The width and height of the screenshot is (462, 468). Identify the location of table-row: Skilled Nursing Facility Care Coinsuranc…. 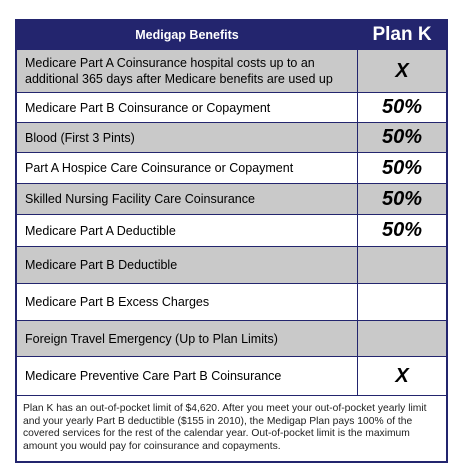
(231, 198).